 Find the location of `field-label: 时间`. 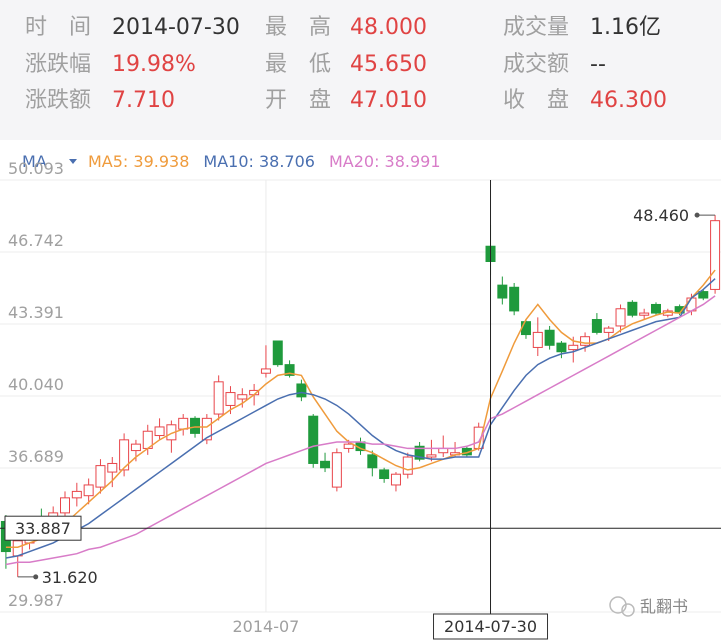

field-label: 时间 is located at coordinates (69, 27).